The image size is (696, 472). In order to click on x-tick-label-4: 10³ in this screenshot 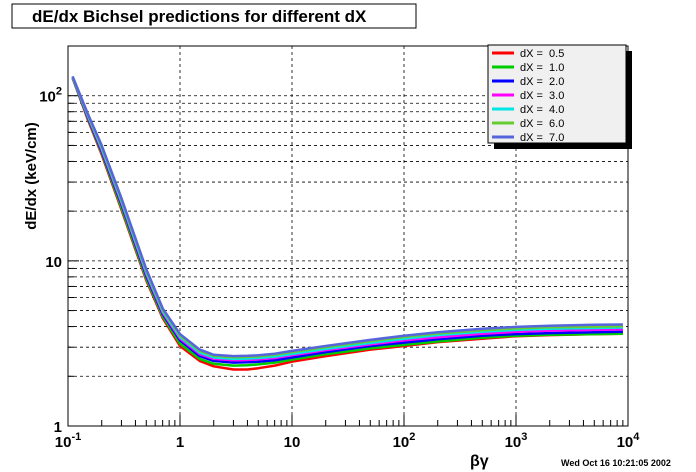, I will do `click(516, 441)`.